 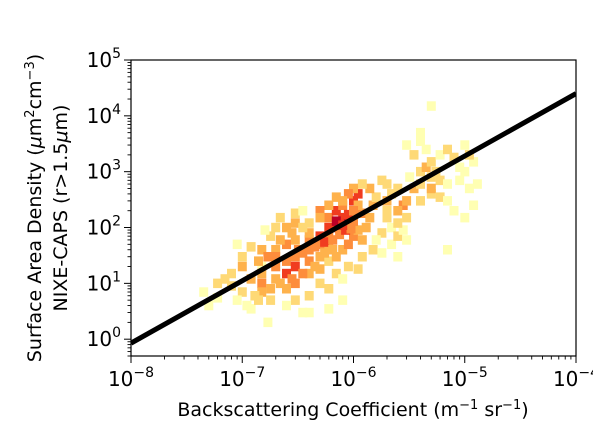 What do you see at coordinates (61, 118) in the screenshot?
I see `y-axis-label-line2-end: m)` at bounding box center [61, 118].